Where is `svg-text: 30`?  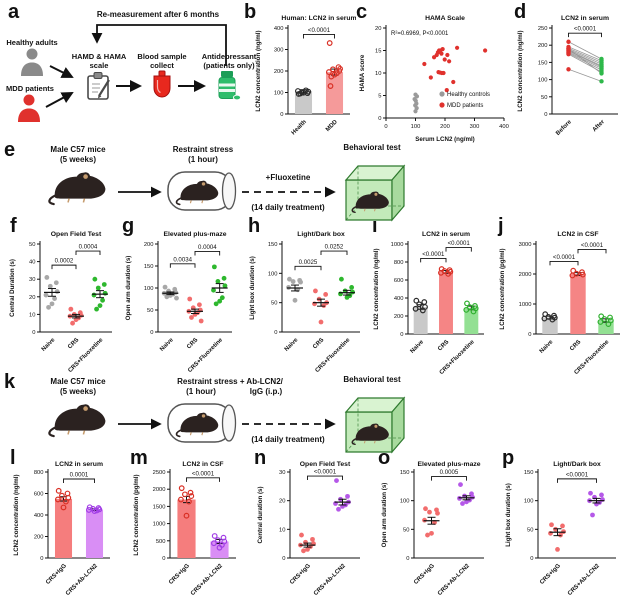 svg-text: 30 is located at coordinates (32, 280).